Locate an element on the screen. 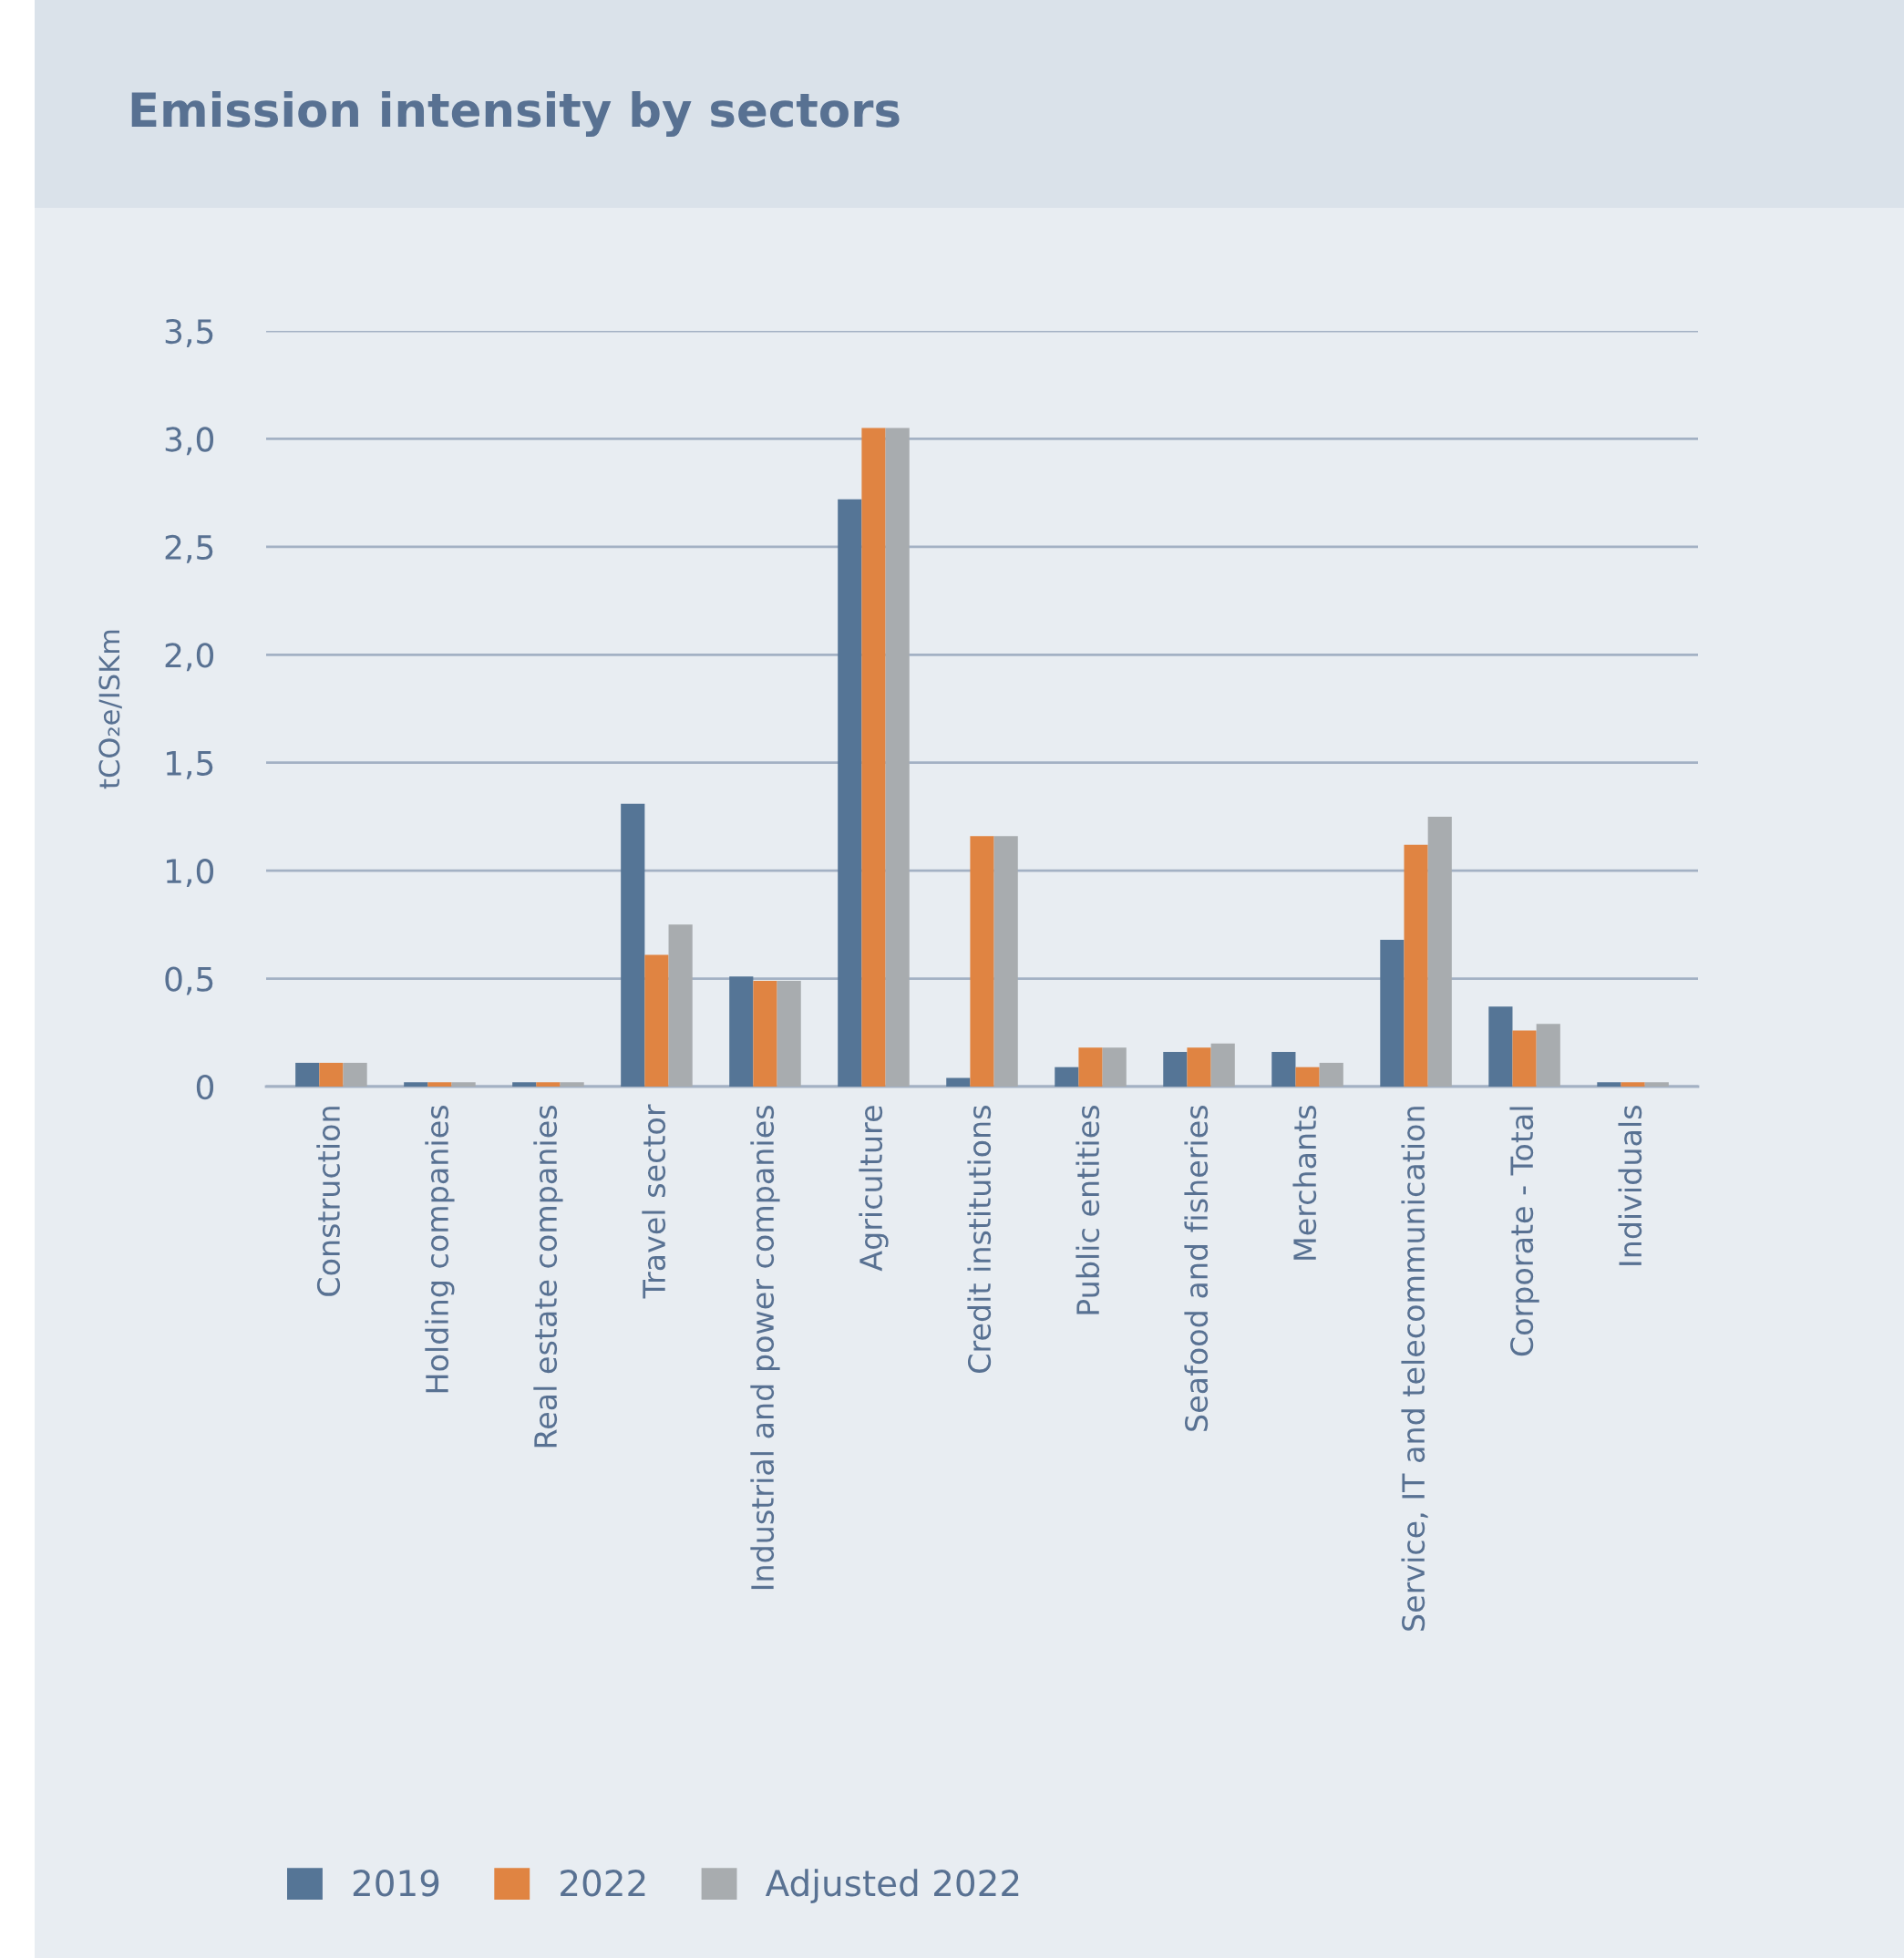 The image size is (1904, 1958). y-tick-label: 1,0 is located at coordinates (190, 873).